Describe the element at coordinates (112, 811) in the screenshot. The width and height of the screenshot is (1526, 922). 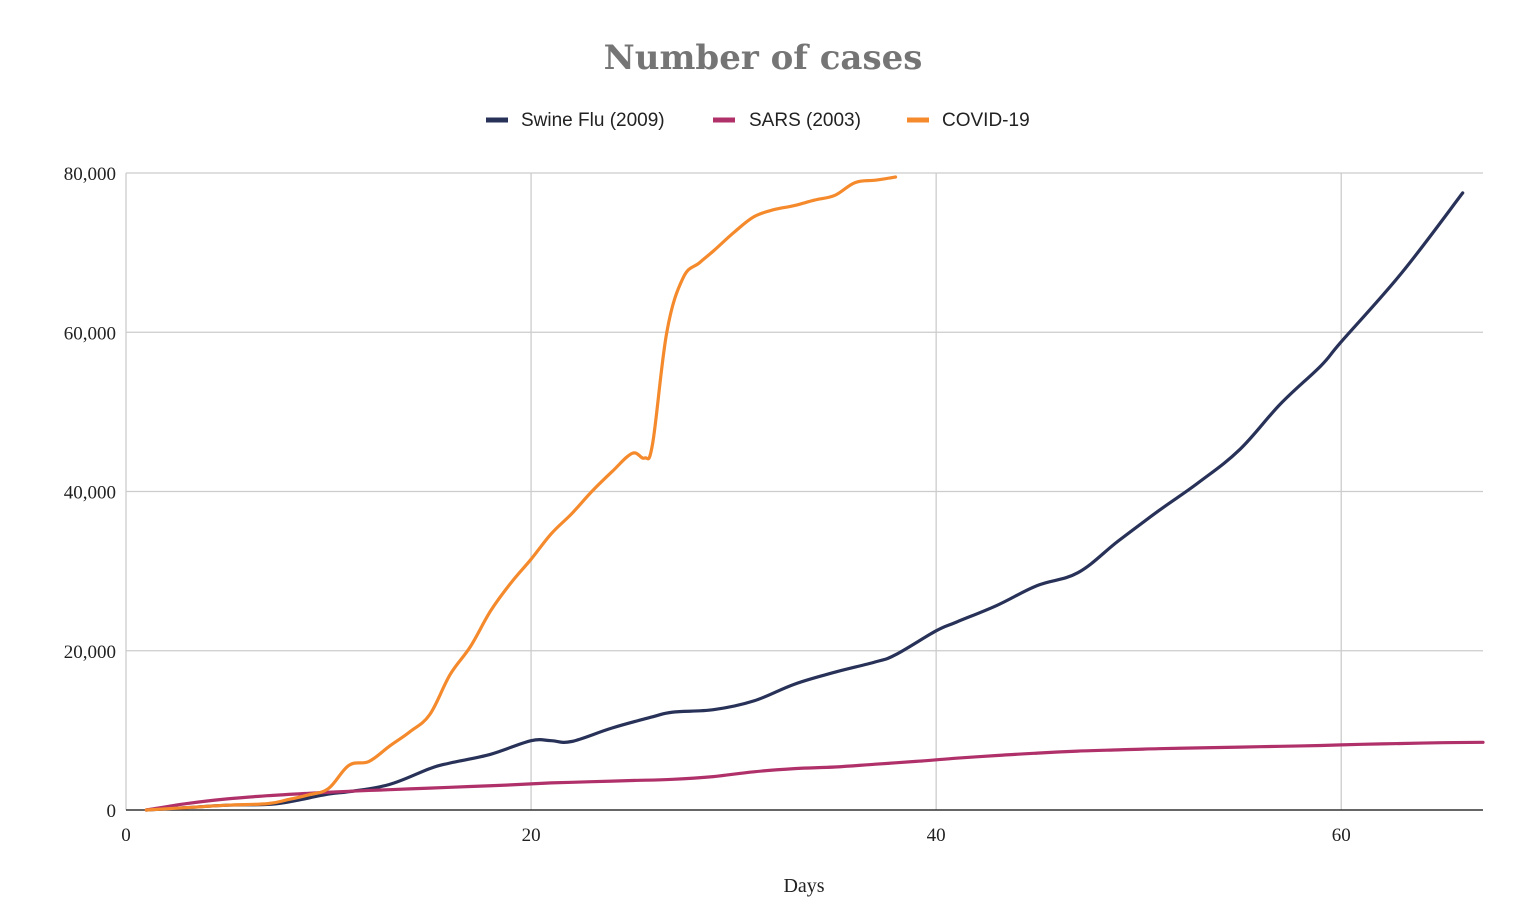
I see `y-tick-label: 0` at that location.